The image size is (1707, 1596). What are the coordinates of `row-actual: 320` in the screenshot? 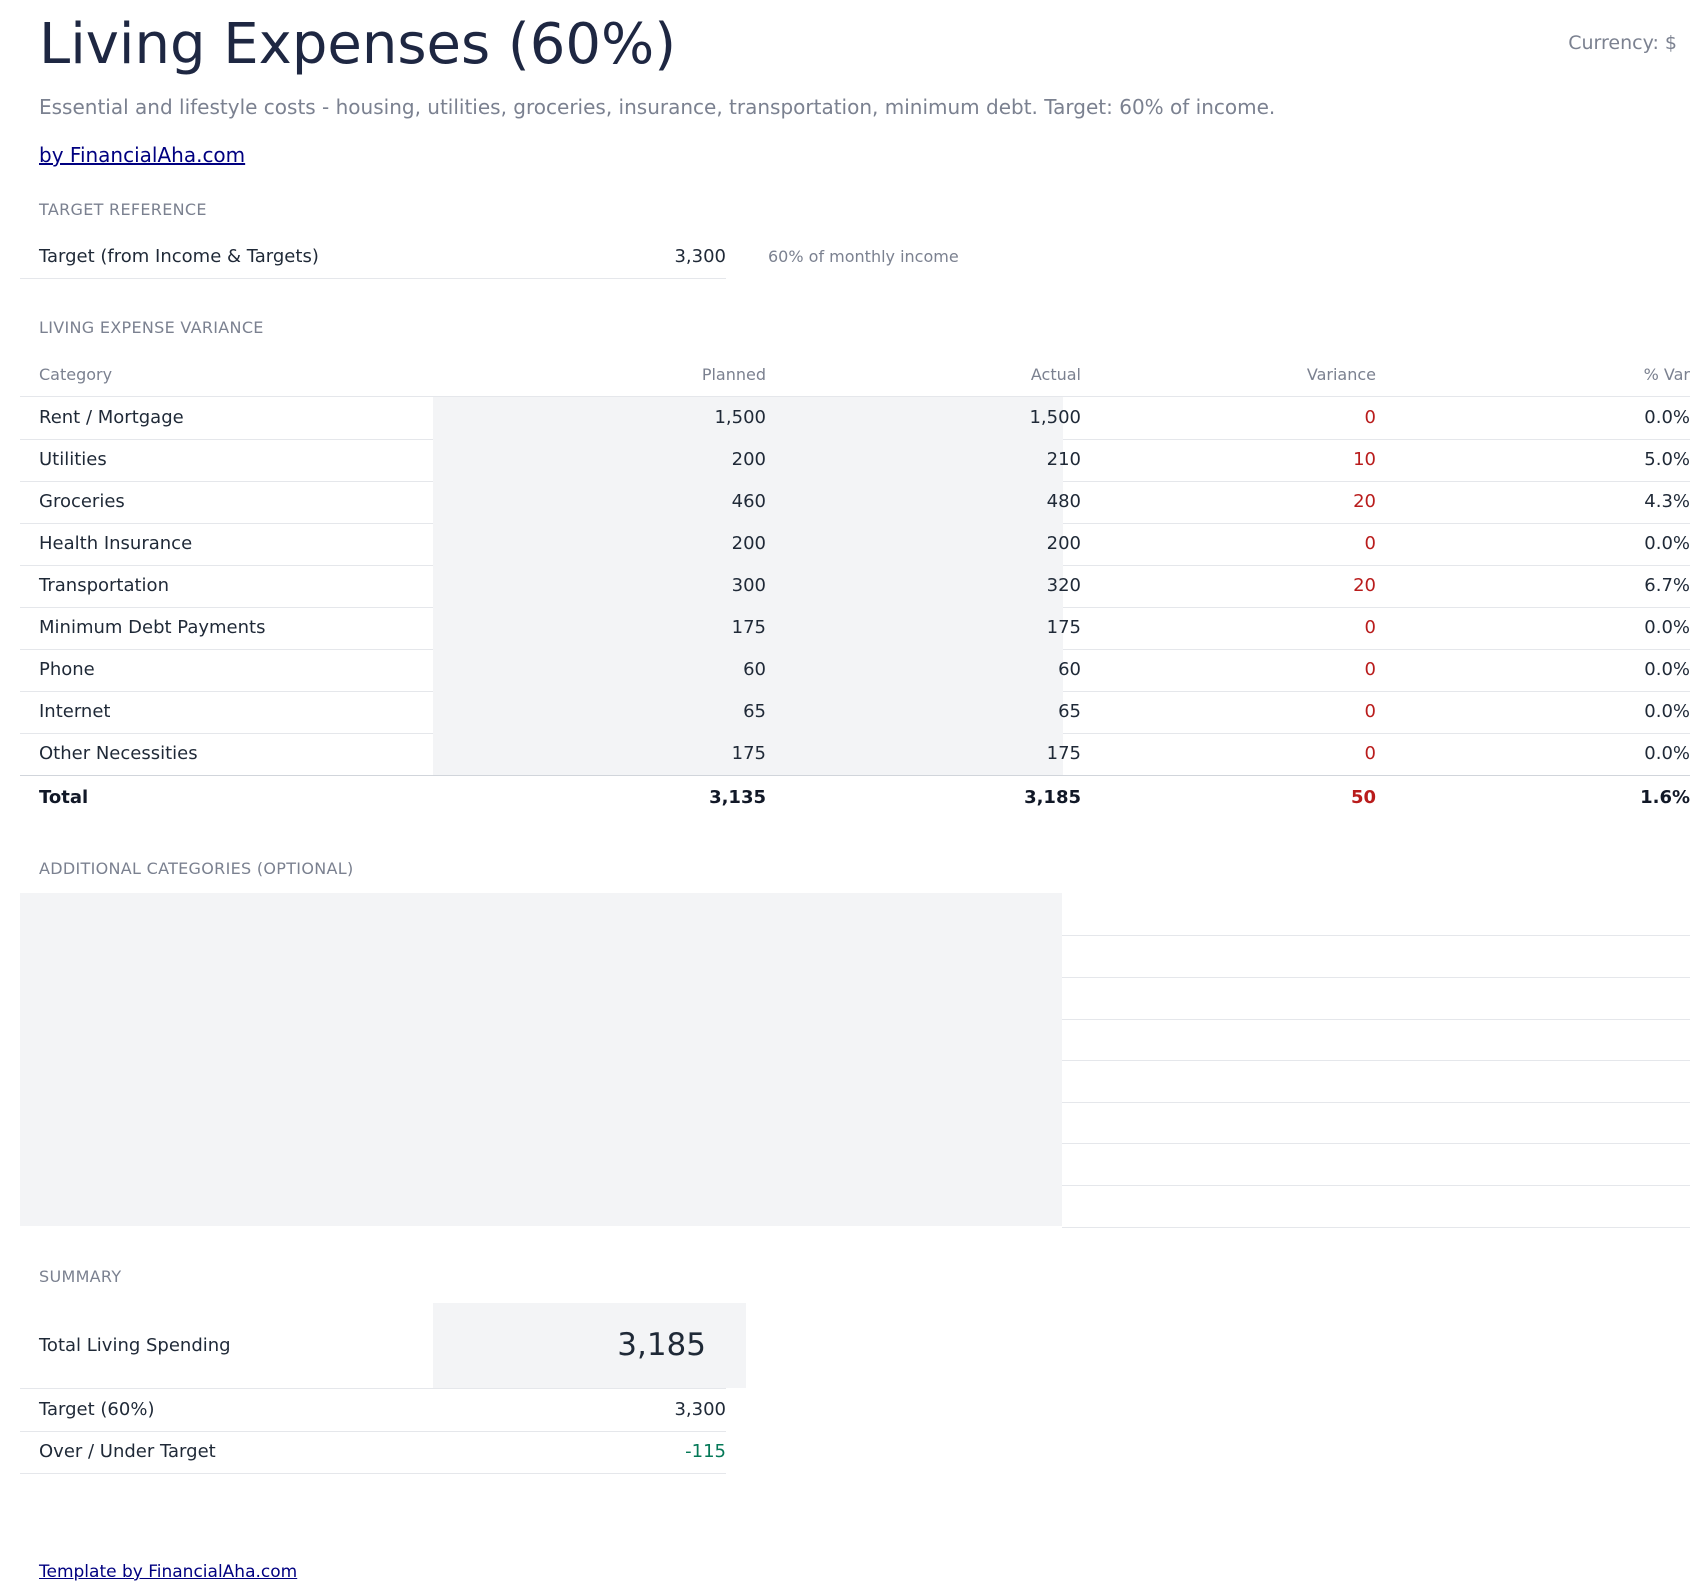 It's located at (1063, 585).